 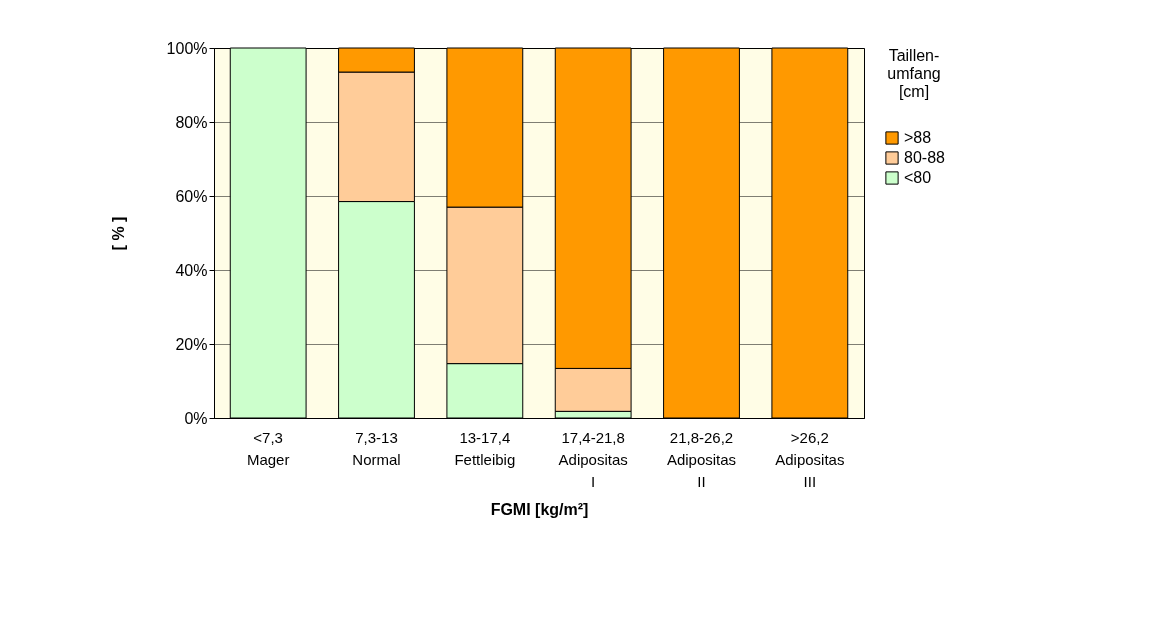 What do you see at coordinates (810, 459) in the screenshot?
I see `x-tick-label: >26,2 Adipositas III` at bounding box center [810, 459].